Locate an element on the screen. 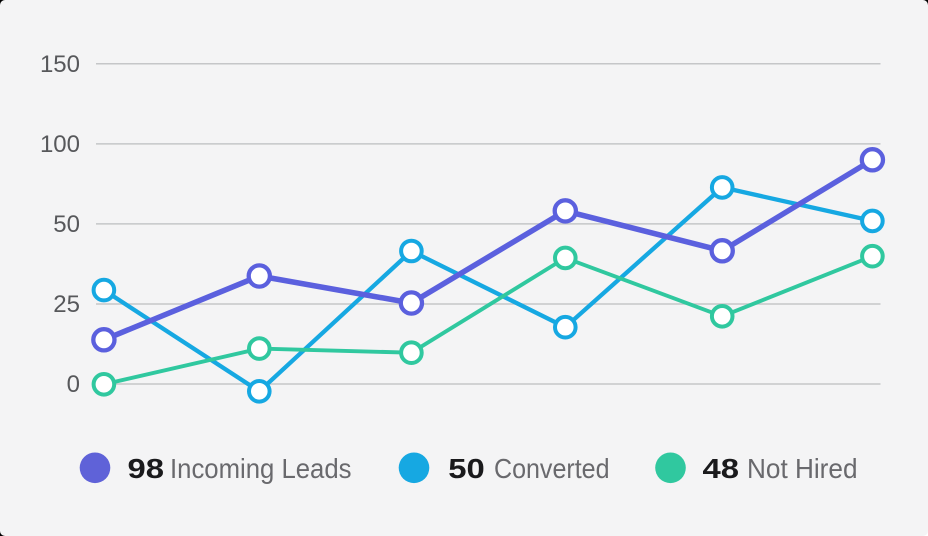  svg-text: 48 is located at coordinates (721, 468).